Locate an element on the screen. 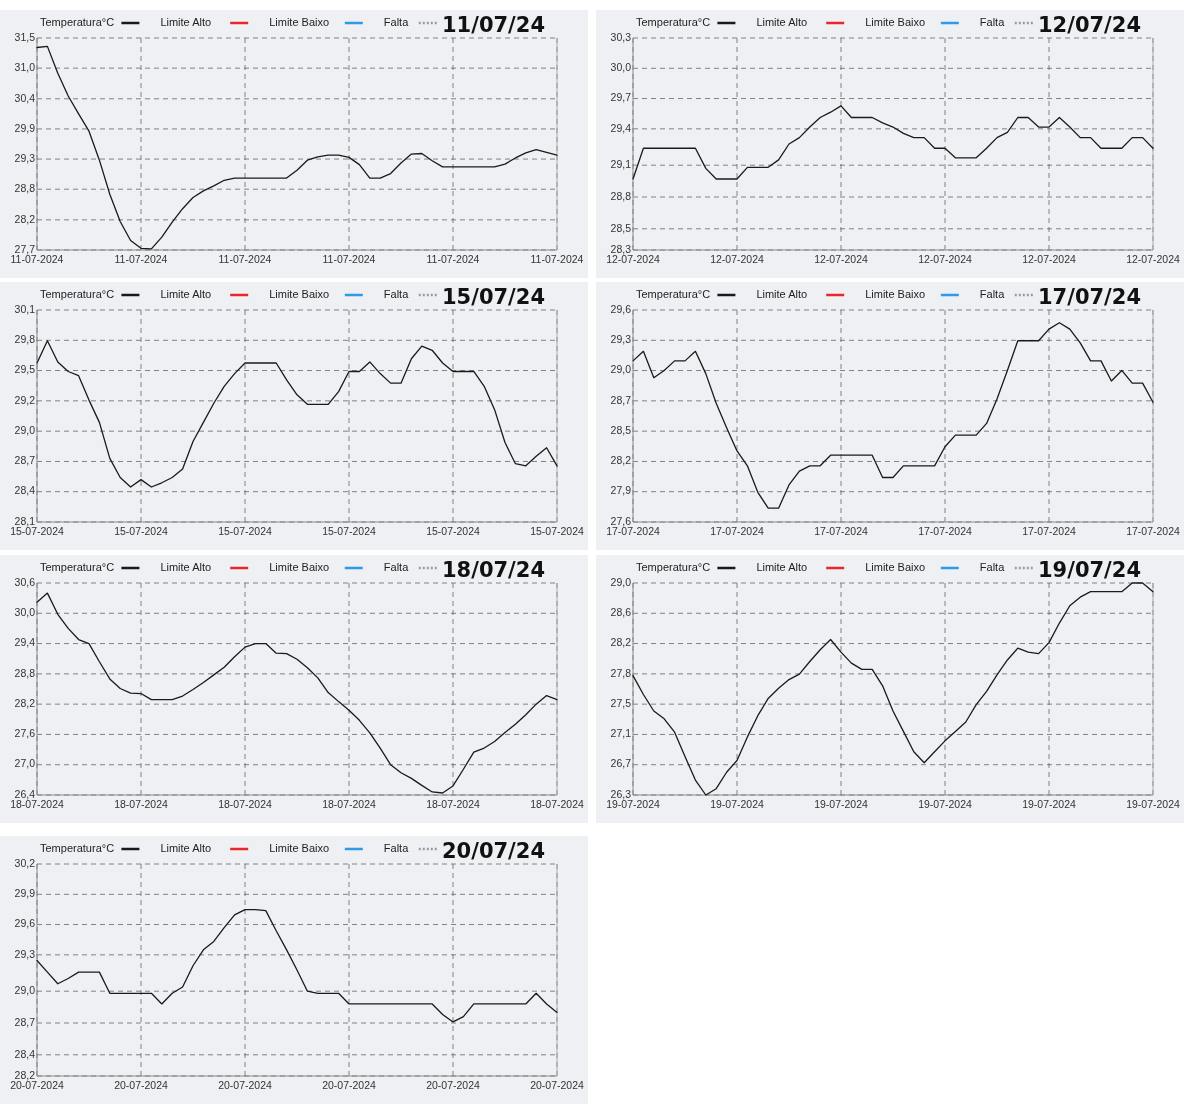 The height and width of the screenshot is (1105, 1184). y-tick-label: 29,8 is located at coordinates (25, 339).